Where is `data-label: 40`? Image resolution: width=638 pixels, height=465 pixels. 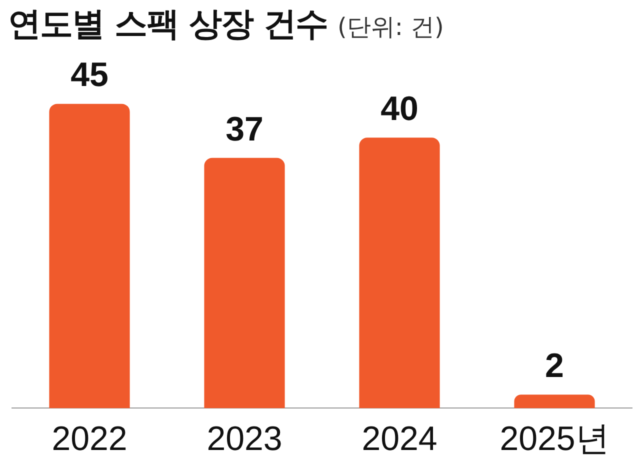
data-label: 40 is located at coordinates (399, 109).